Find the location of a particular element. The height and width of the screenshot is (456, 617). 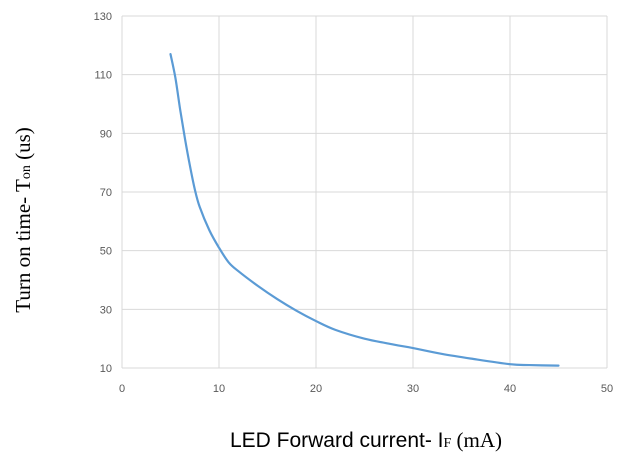

y-tick-label: 50 is located at coordinates (106, 252).